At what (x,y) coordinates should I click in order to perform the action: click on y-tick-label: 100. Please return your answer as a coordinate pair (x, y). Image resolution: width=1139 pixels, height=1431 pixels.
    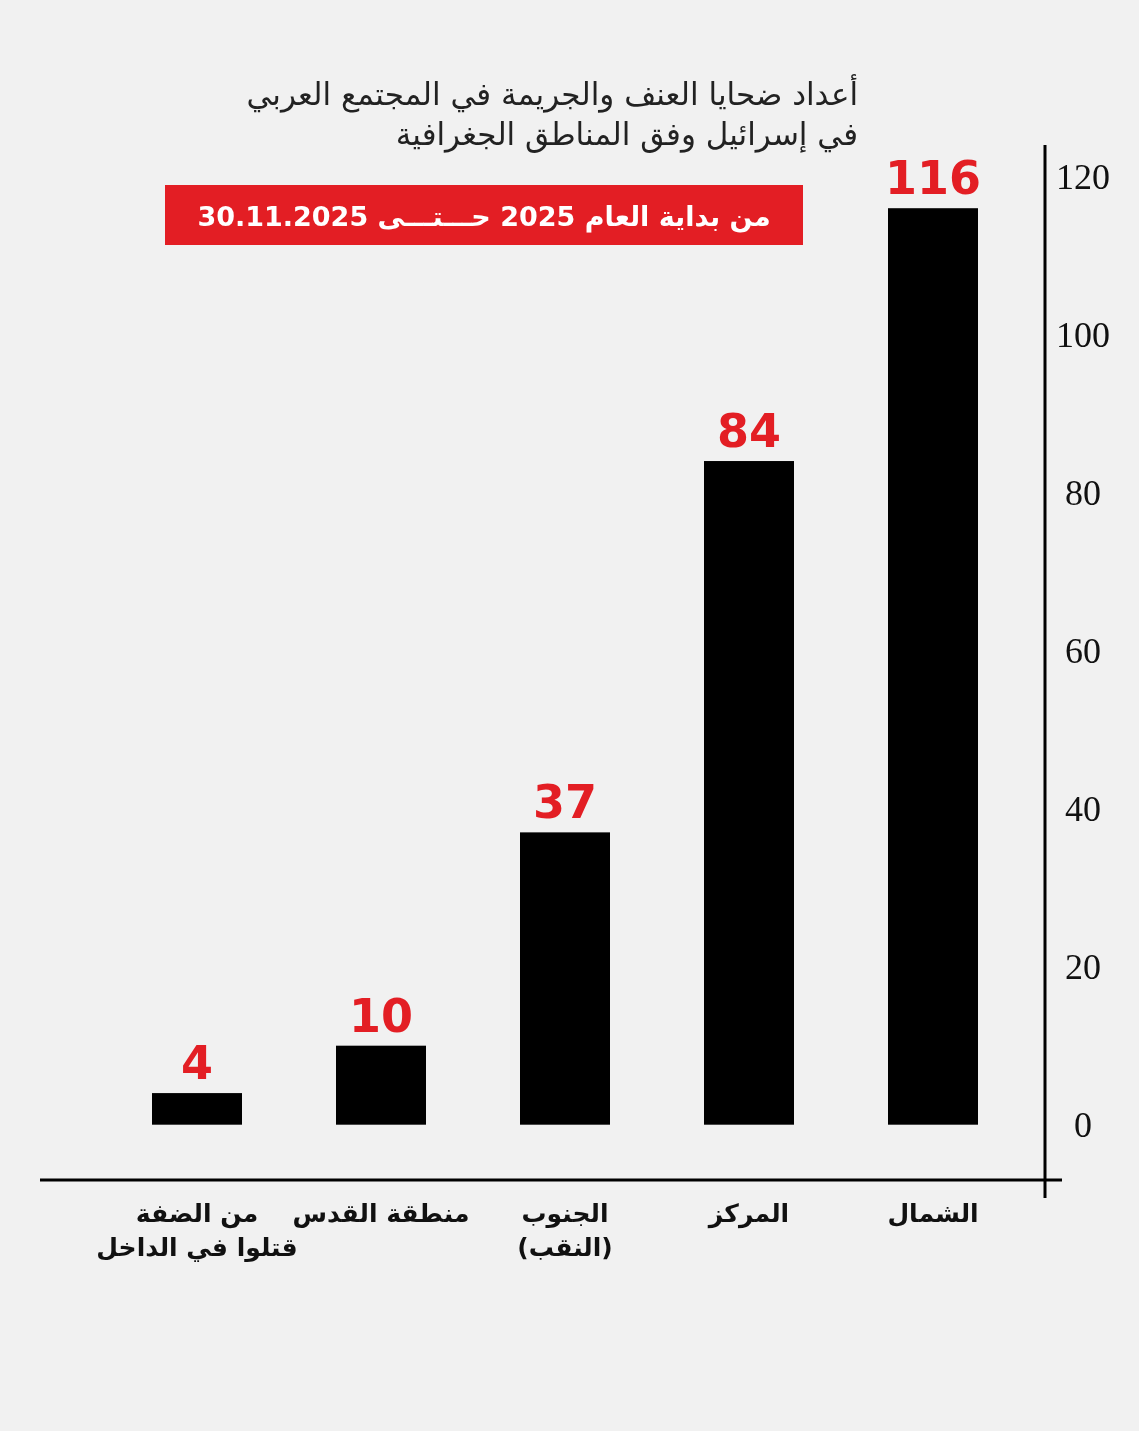
    Looking at the image, I should click on (1083, 334).